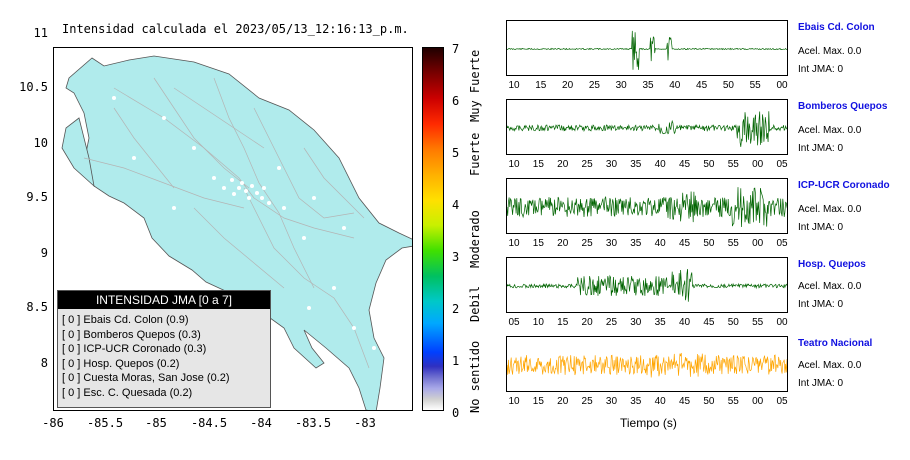  Describe the element at coordinates (313, 423) in the screenshot. I see `map-x-tick: -83.5` at that location.